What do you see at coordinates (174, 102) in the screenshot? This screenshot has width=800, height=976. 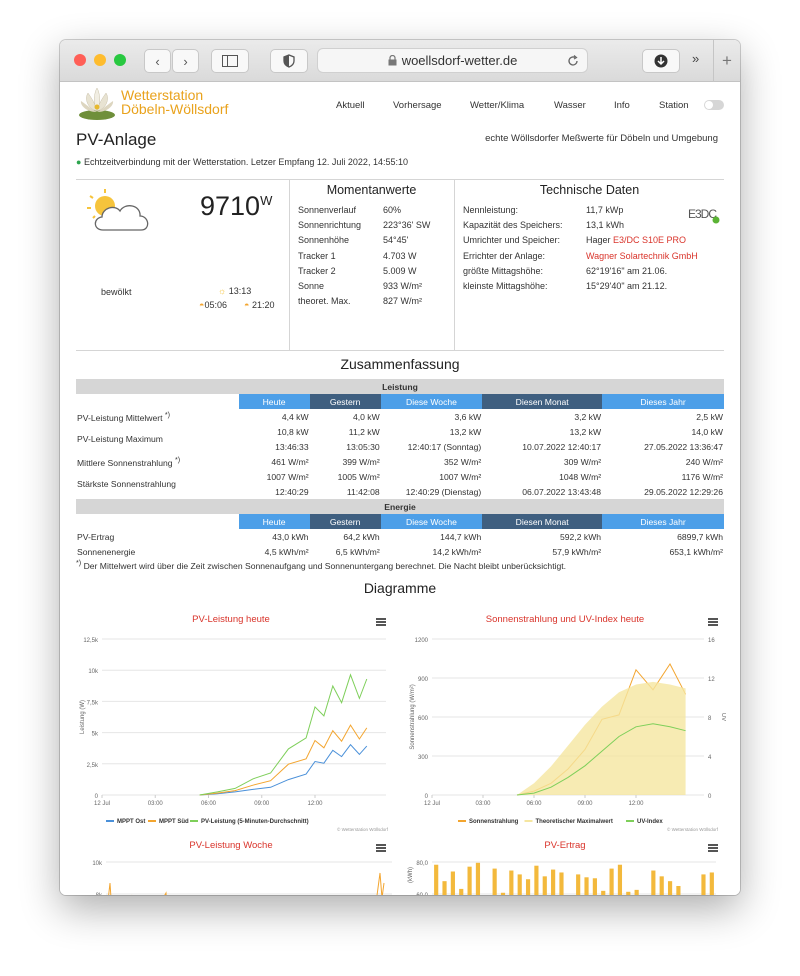 I see `site-name: Wetterstation Döbeln-Wöllsdorf` at bounding box center [174, 102].